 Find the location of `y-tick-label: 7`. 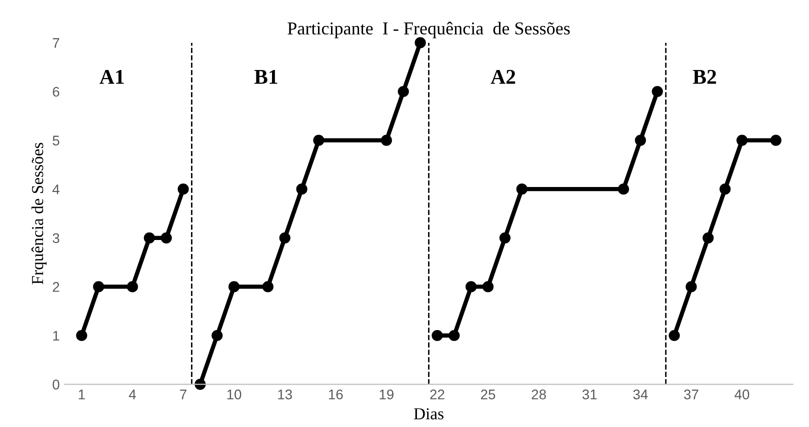

y-tick-label: 7 is located at coordinates (56, 43).